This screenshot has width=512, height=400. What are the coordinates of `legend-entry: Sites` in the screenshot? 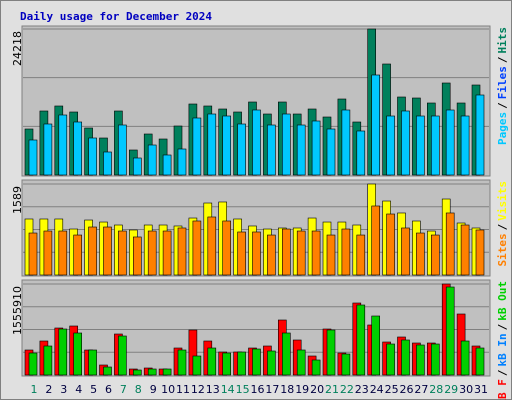 It's located at (502, 249).